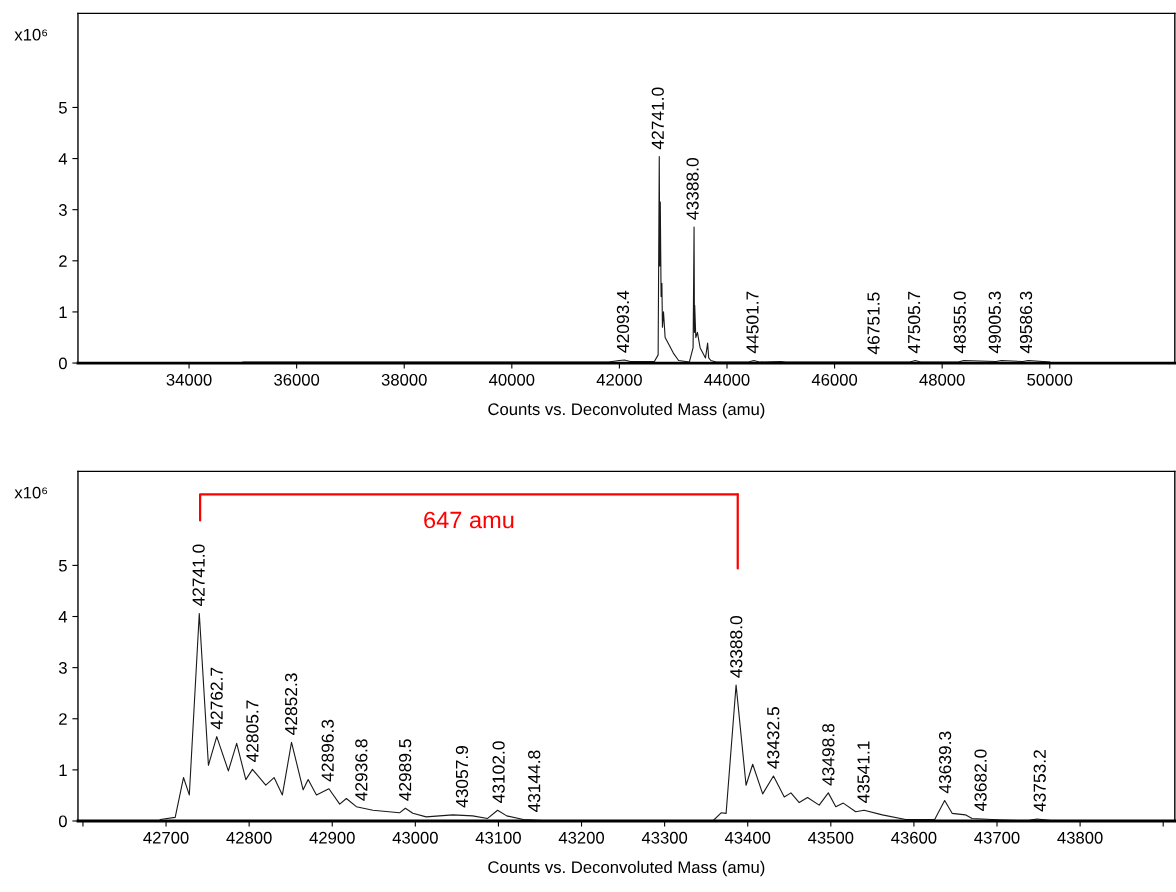  Describe the element at coordinates (534, 781) in the screenshot. I see `annotation: 43144.8` at that location.